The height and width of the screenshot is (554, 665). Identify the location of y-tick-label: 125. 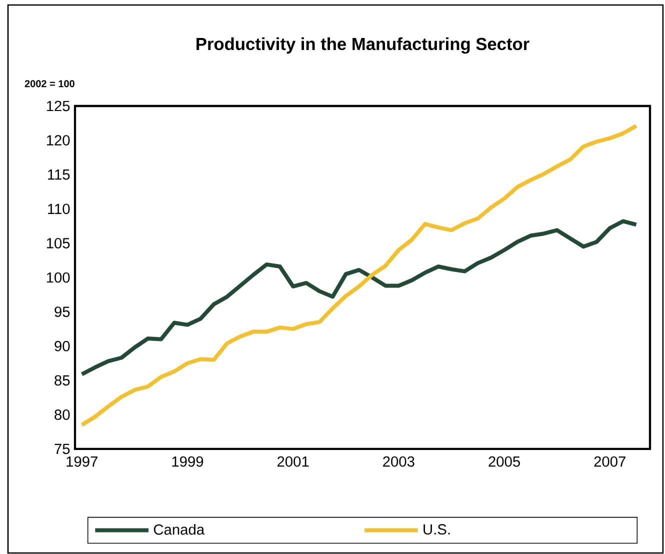
(58, 106).